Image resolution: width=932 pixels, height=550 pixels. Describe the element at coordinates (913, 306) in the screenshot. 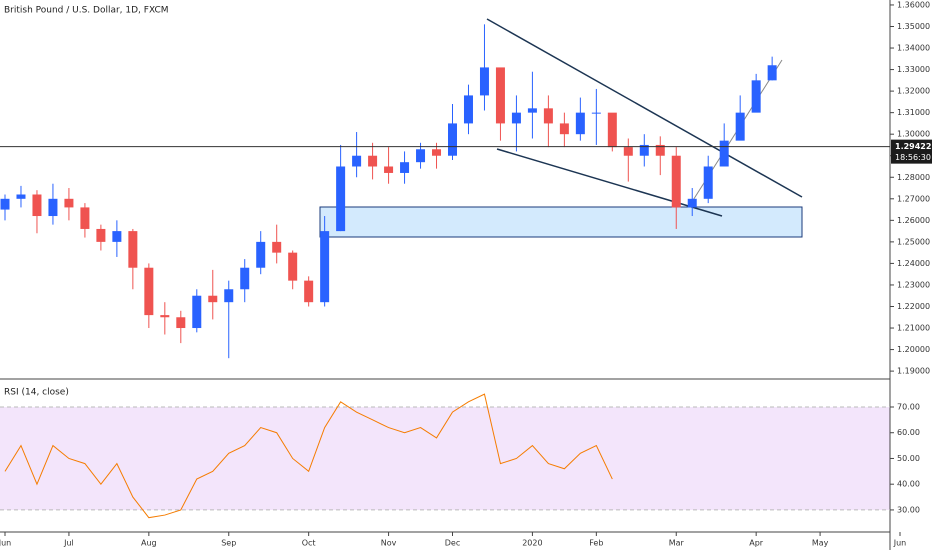

I see `y-tick-label: 1.22000` at that location.